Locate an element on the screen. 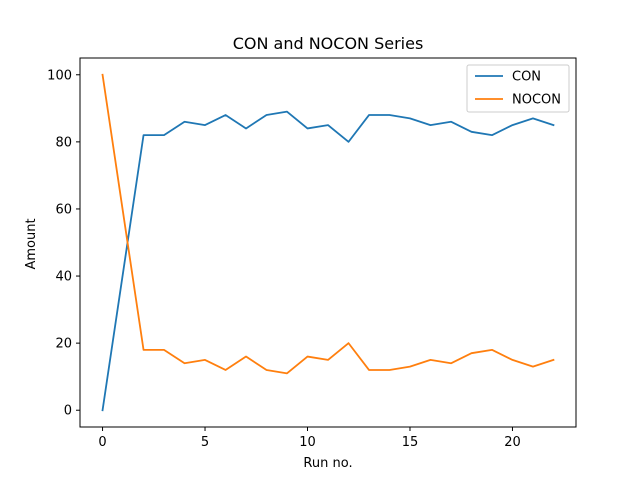 This screenshot has height=480, width=640. y-tick-label: 20 is located at coordinates (63, 344).